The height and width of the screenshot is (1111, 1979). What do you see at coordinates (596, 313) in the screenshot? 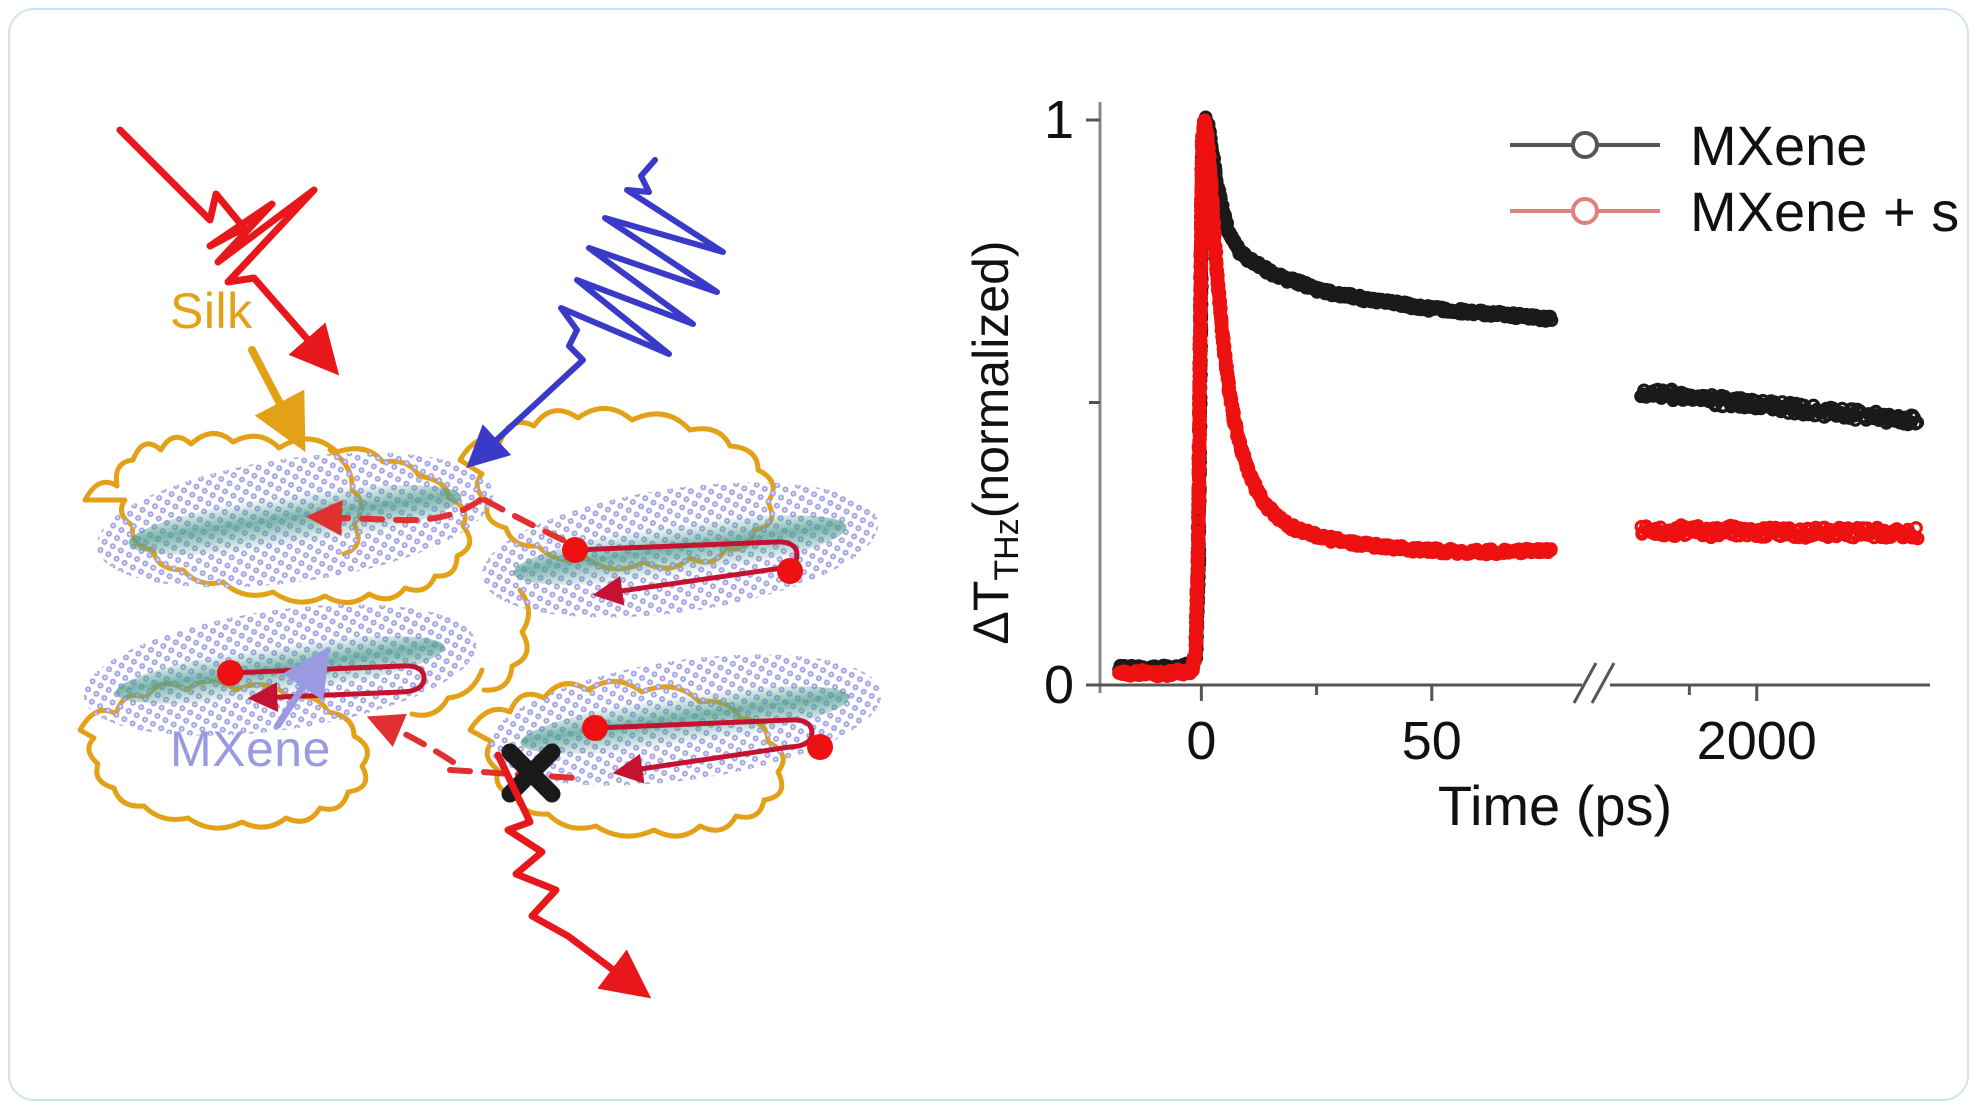
I see `probe-pulse-icon` at bounding box center [596, 313].